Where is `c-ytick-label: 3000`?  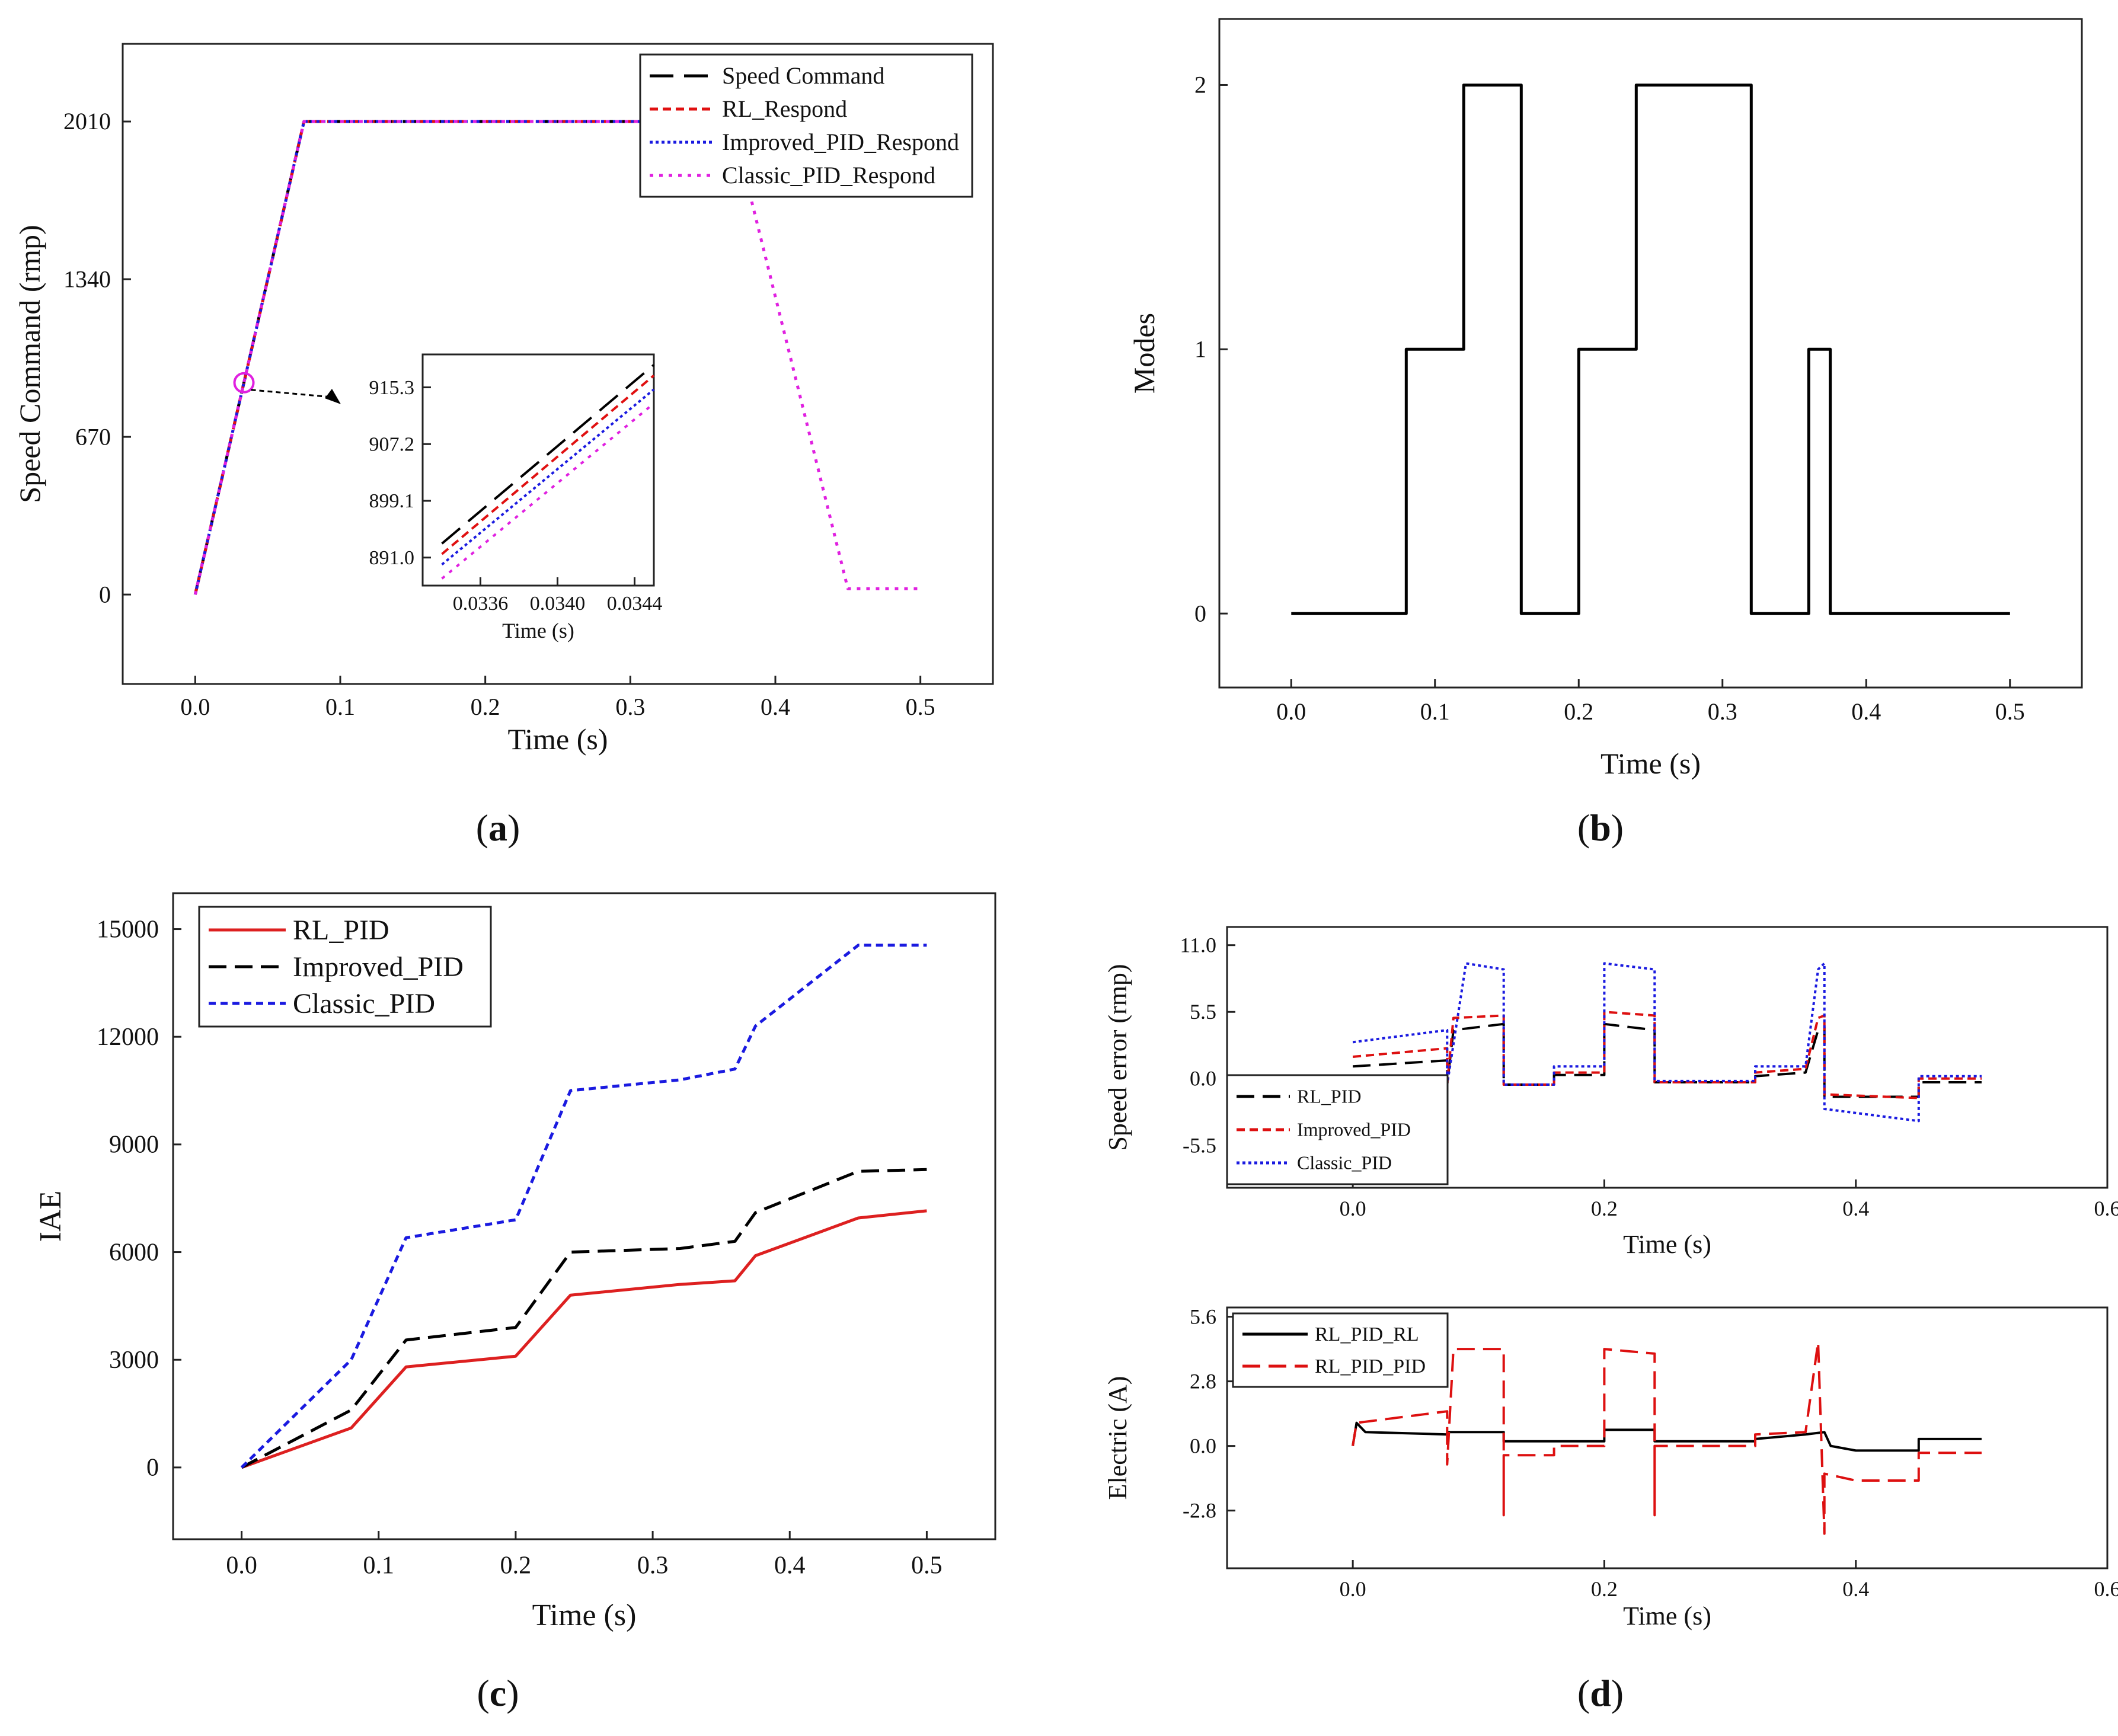
c-ytick-label: 3000 is located at coordinates (134, 1360).